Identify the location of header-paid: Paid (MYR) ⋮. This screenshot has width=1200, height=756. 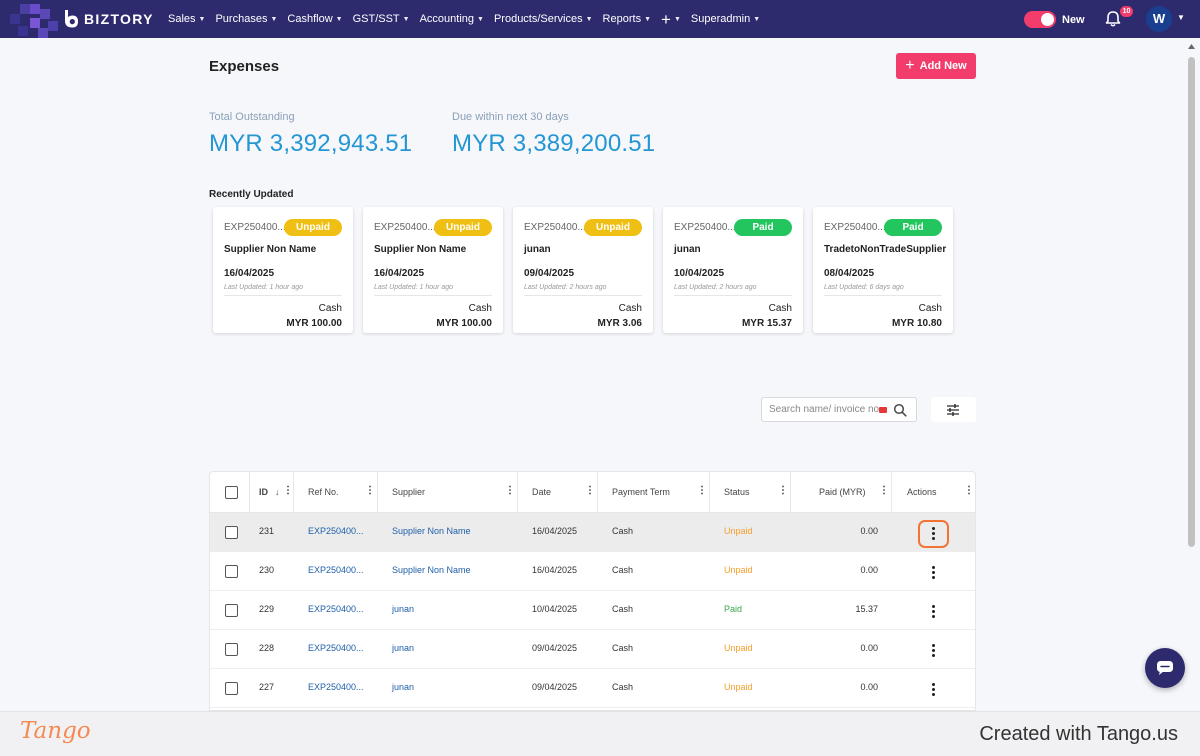
(841, 492).